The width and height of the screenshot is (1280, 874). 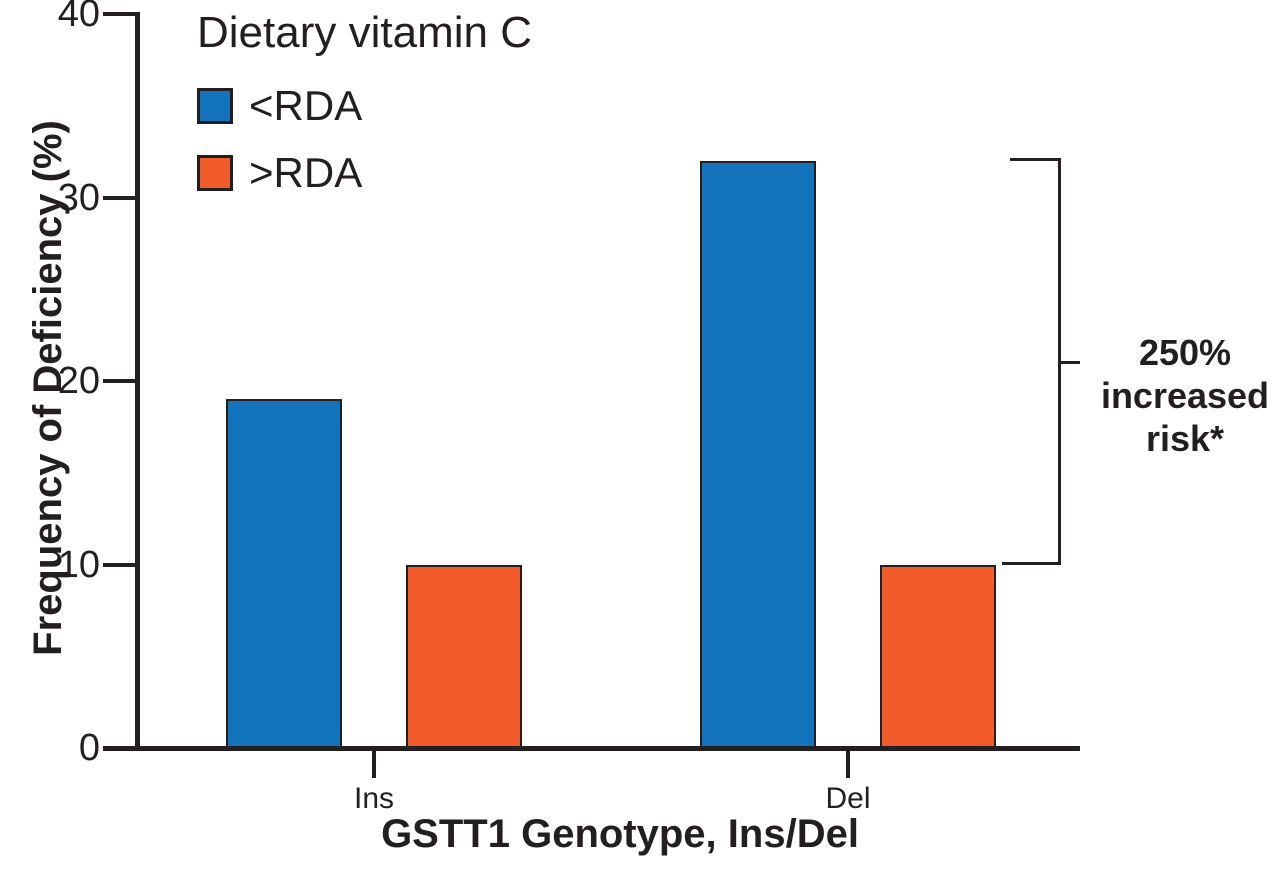 I want to click on y-tick-label: 40, so click(x=78, y=17).